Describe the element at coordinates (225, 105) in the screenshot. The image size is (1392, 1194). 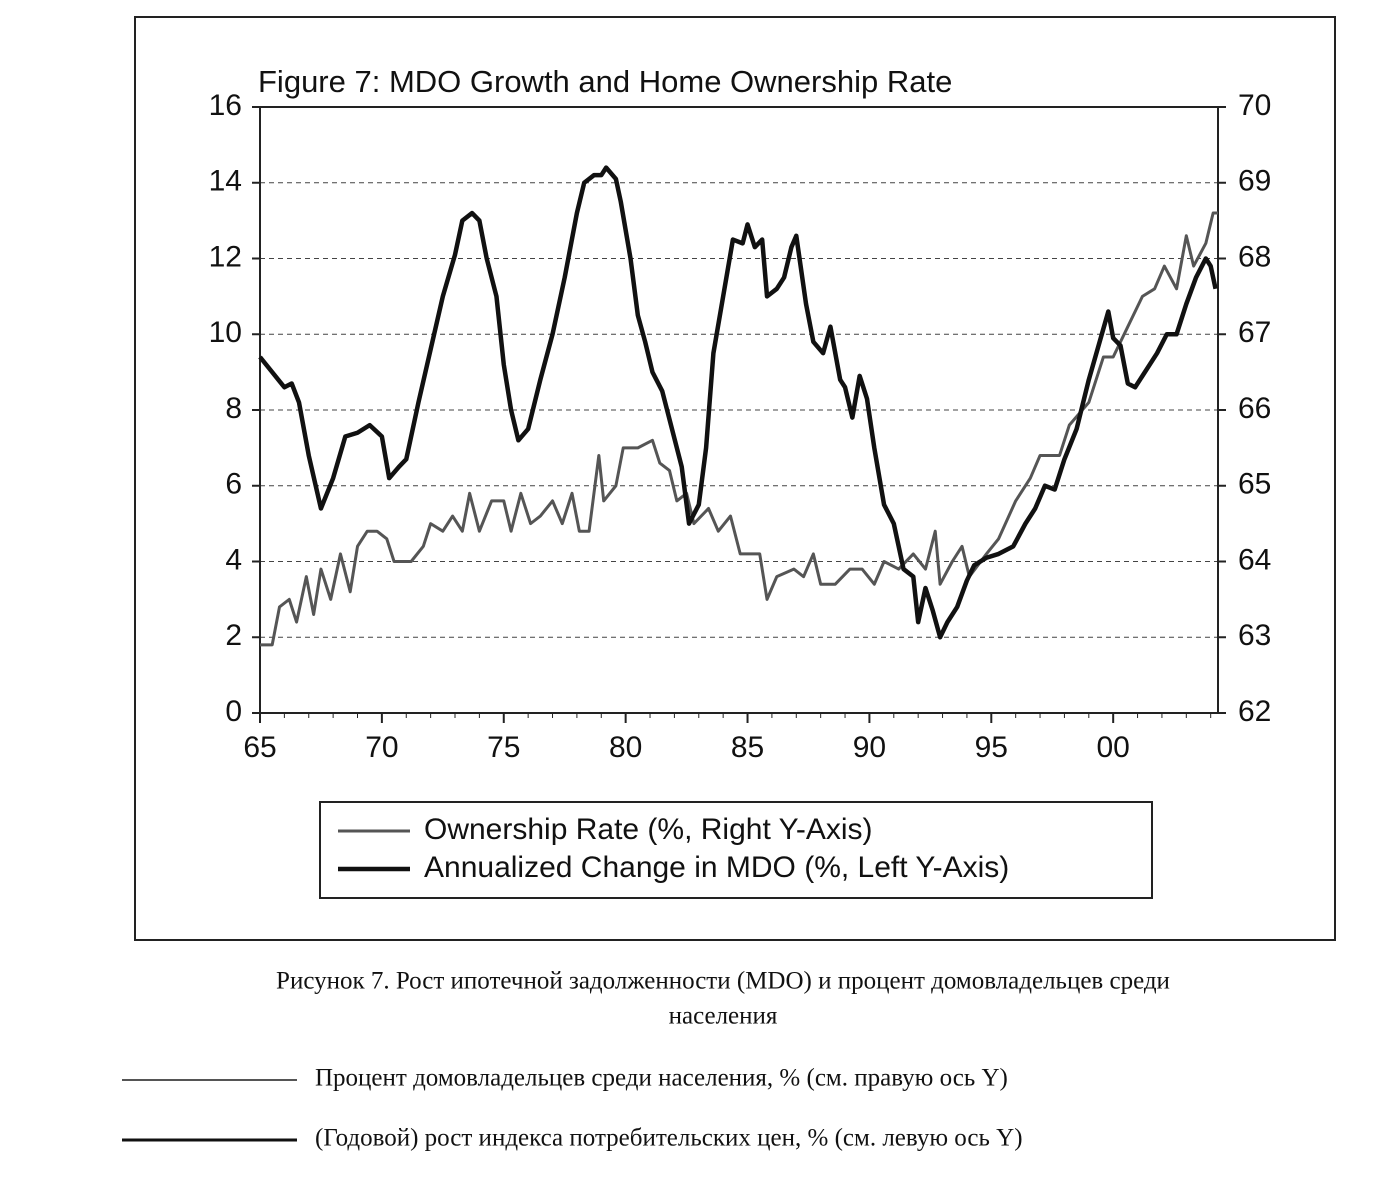
I see `y-tick-label: 16` at that location.